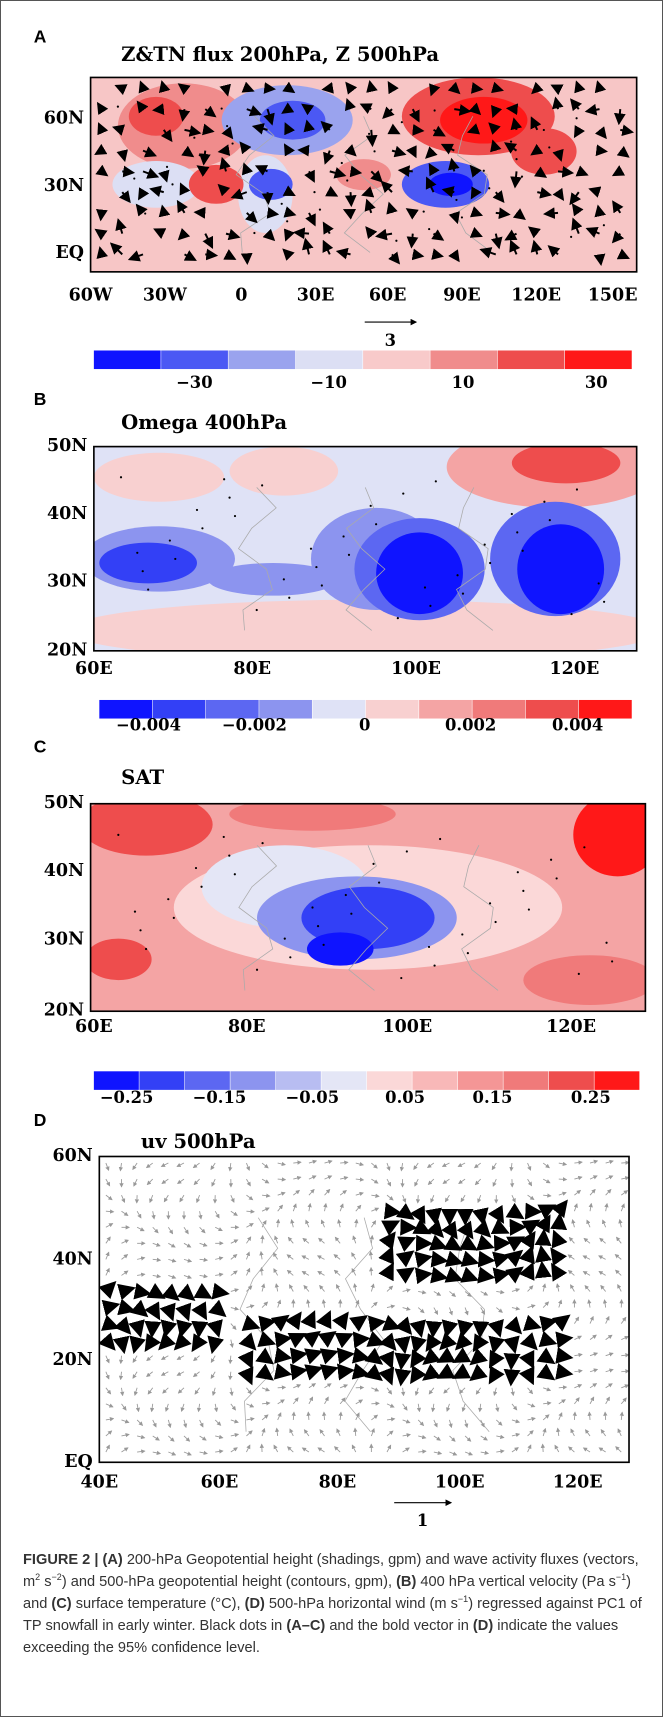 The height and width of the screenshot is (1717, 663). Describe the element at coordinates (273, 579) in the screenshot. I see `shading` at that location.